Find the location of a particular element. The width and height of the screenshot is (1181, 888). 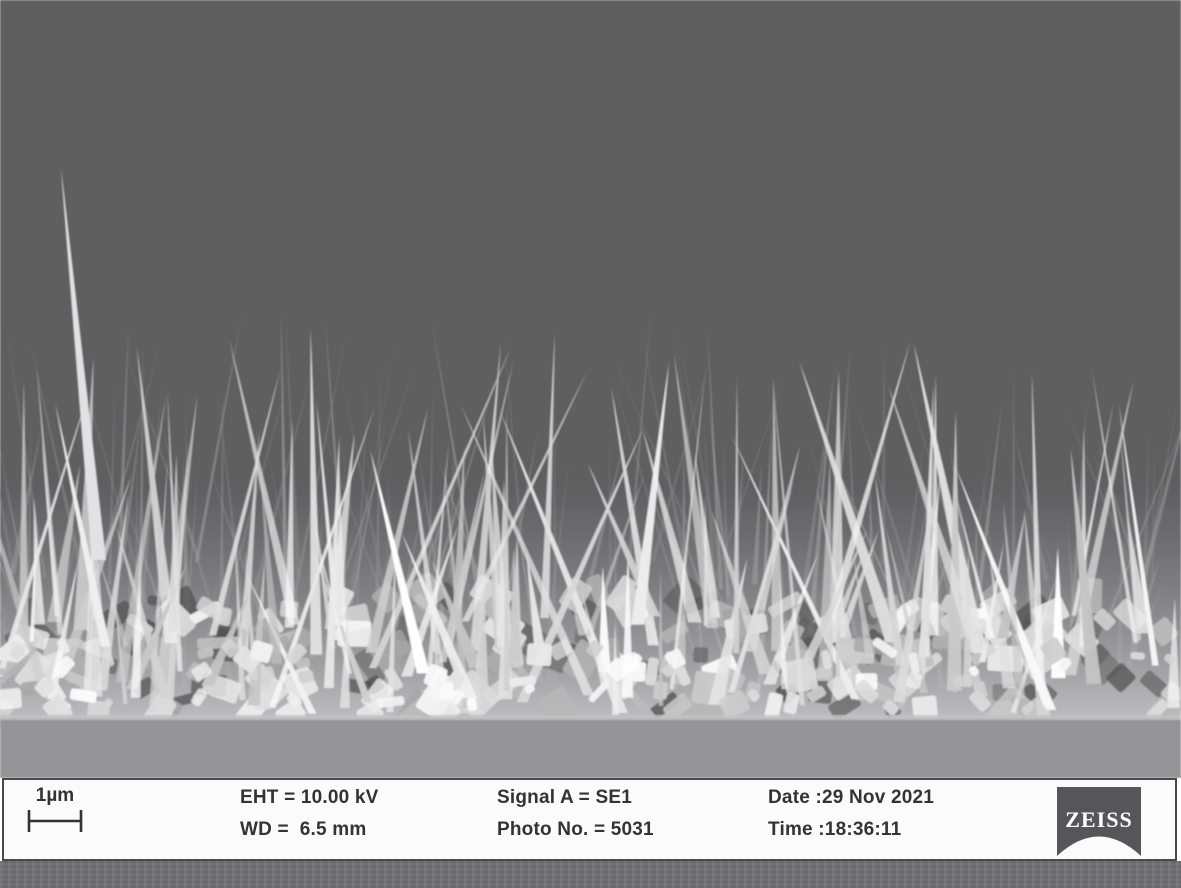

zeiss-logo-text: ZEISS is located at coordinates (1098, 819).